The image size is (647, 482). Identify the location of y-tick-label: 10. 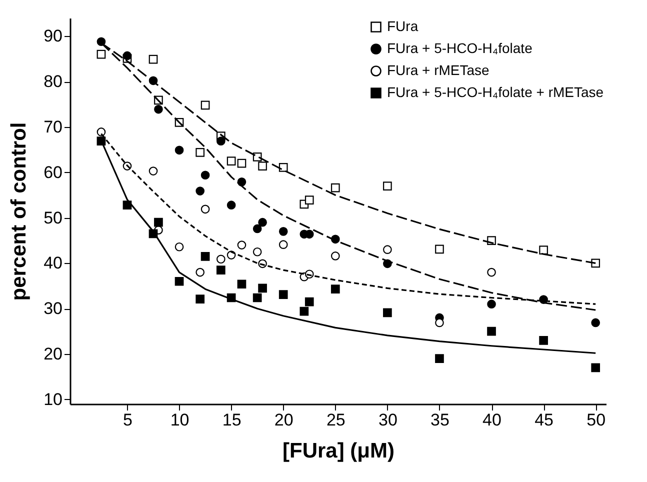
(53, 399).